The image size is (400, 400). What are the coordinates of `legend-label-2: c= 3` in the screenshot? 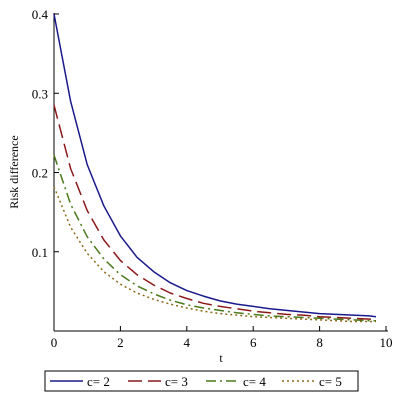 It's located at (176, 381).